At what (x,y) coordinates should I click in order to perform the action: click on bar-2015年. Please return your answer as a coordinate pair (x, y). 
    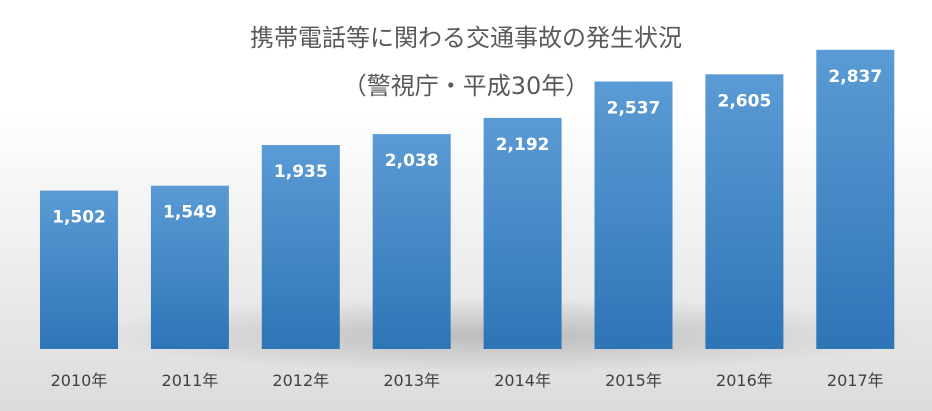
    Looking at the image, I should click on (633, 215).